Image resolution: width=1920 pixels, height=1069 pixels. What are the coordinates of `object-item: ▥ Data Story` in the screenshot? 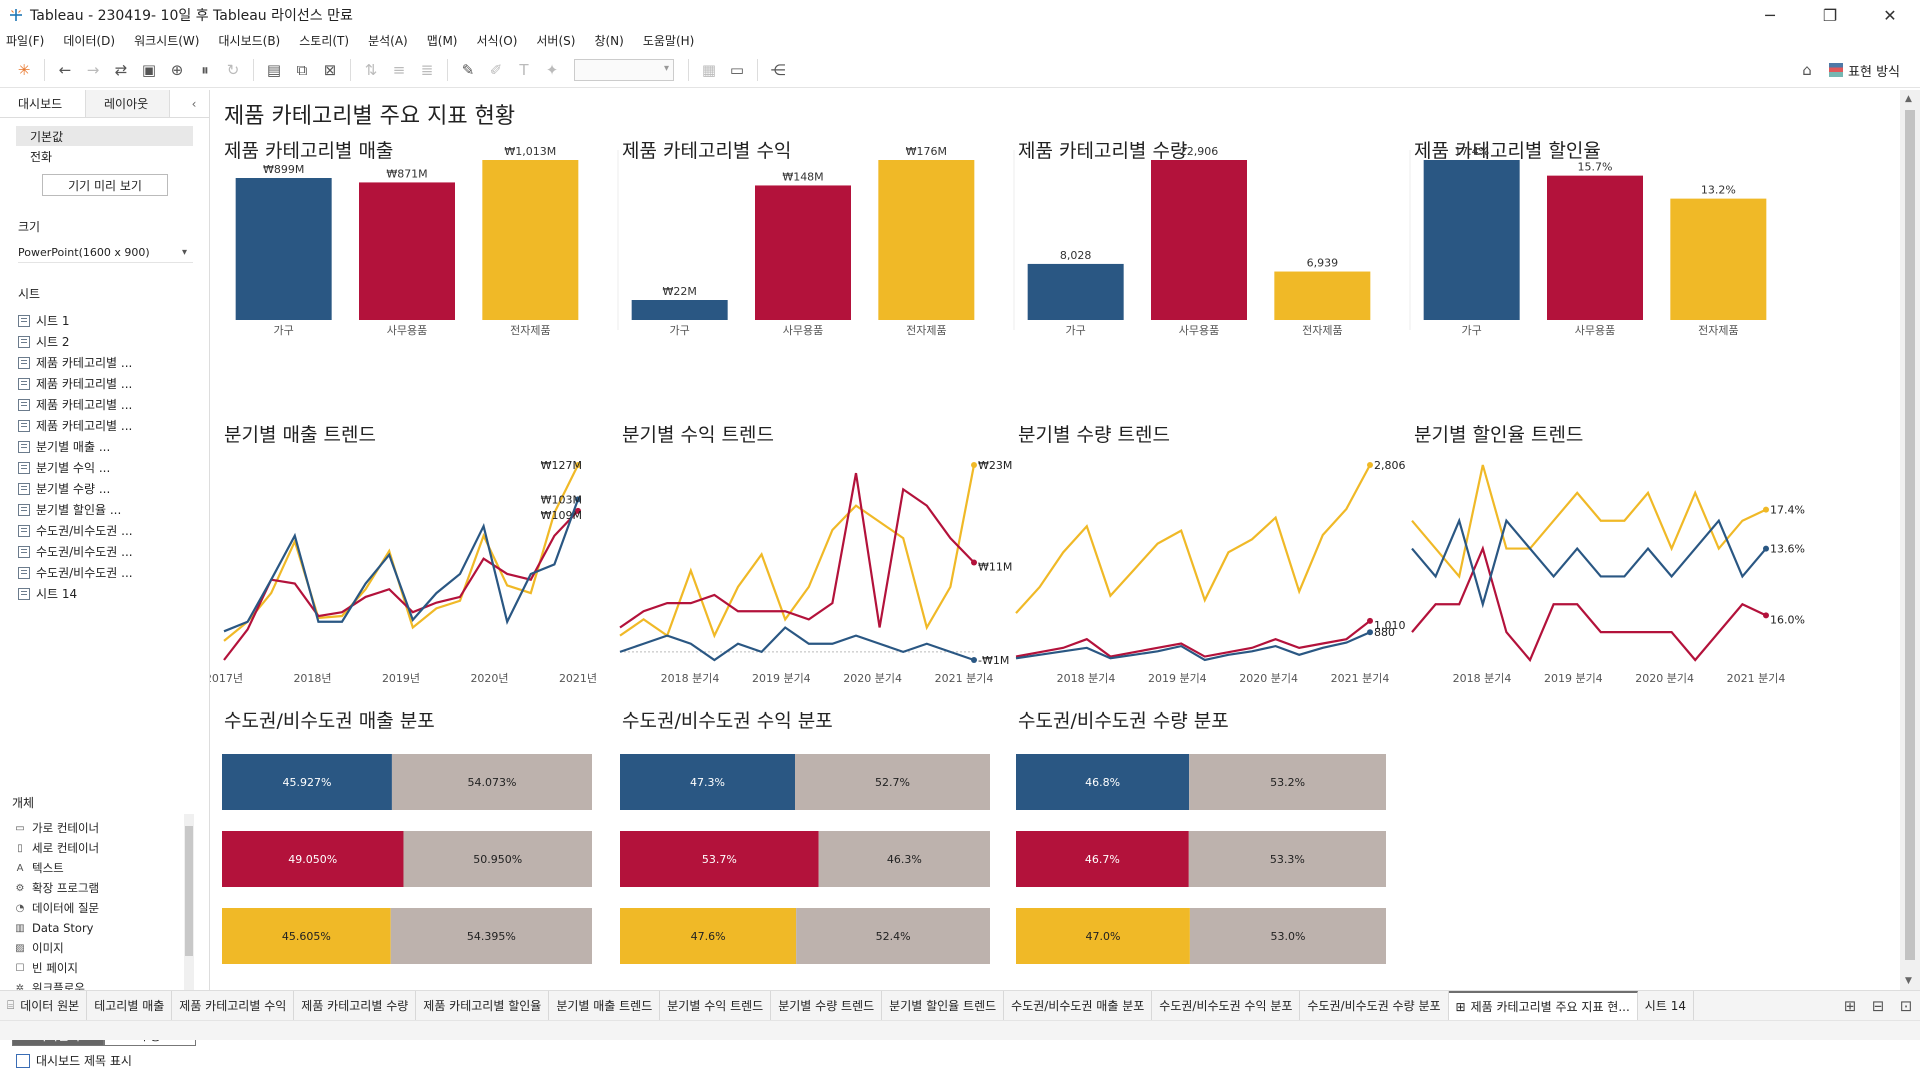 It's located at (99, 928).